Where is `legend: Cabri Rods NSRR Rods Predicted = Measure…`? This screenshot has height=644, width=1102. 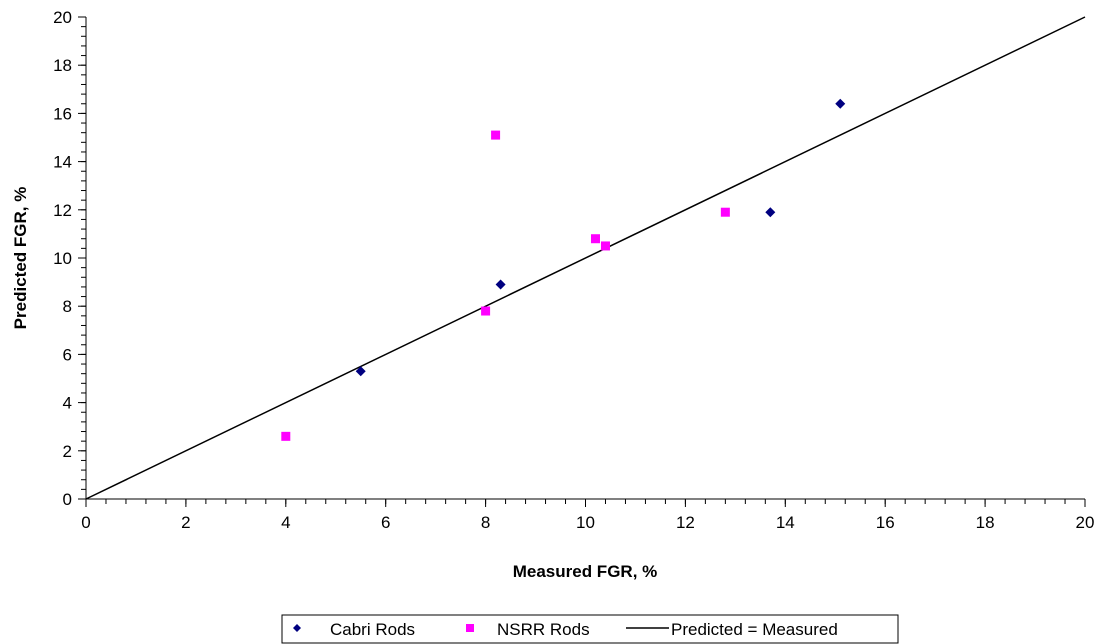 legend: Cabri Rods NSRR Rods Predicted = Measure… is located at coordinates (590, 629).